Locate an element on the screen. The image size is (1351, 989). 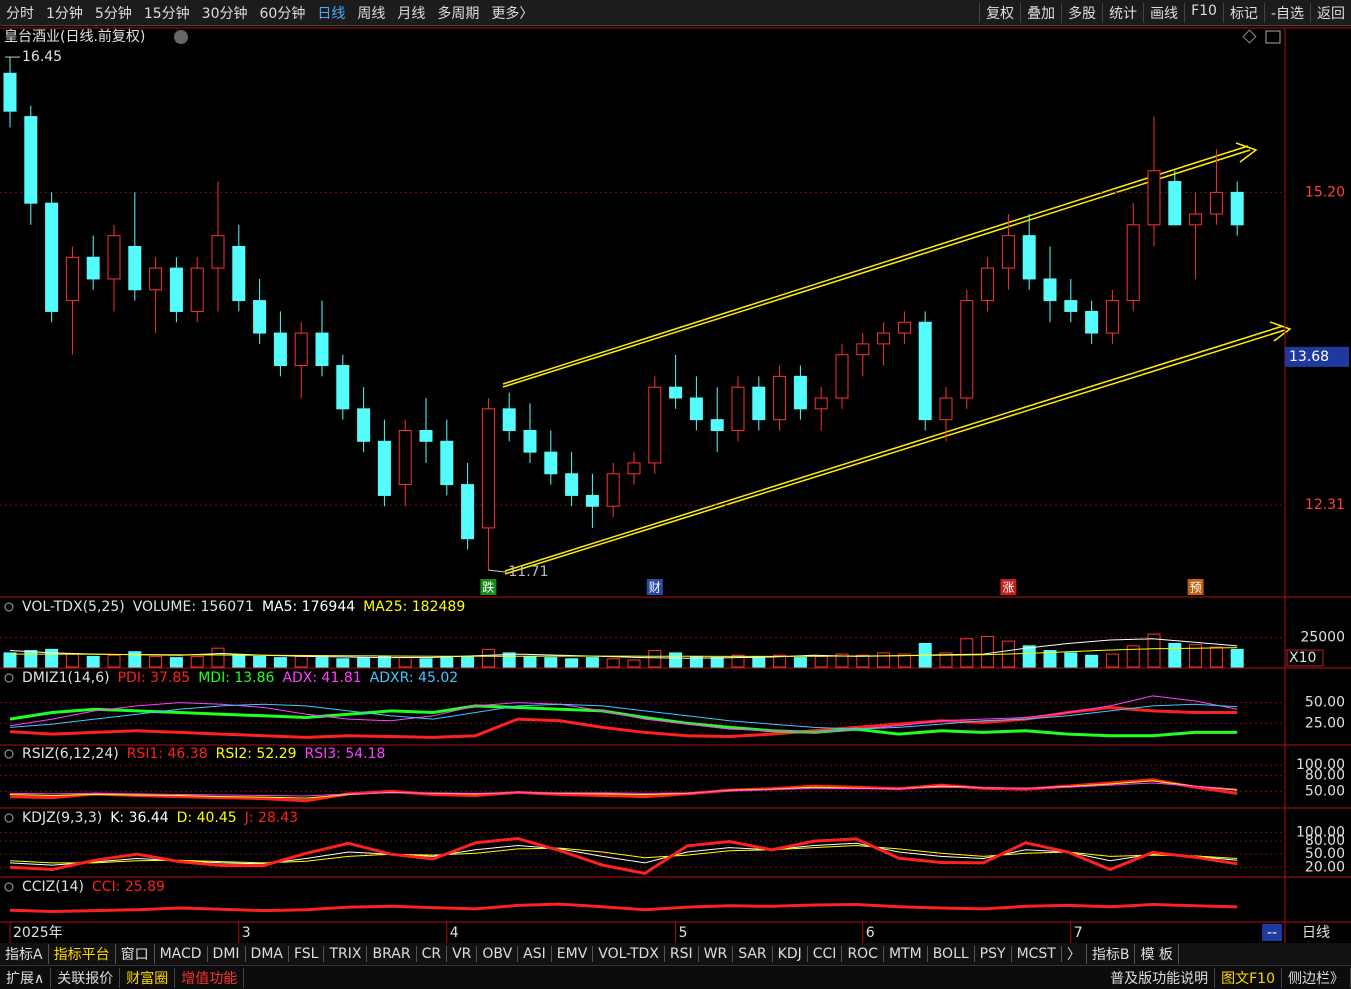
event-marker is located at coordinates (654, 587).